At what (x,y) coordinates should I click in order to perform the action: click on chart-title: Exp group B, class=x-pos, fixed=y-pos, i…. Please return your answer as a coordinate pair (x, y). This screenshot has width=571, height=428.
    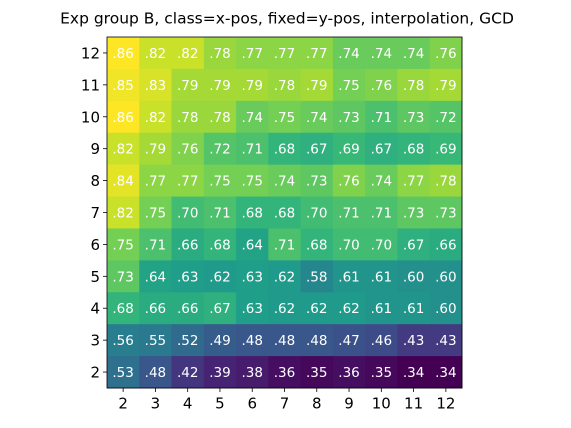
    Looking at the image, I should click on (287, 19).